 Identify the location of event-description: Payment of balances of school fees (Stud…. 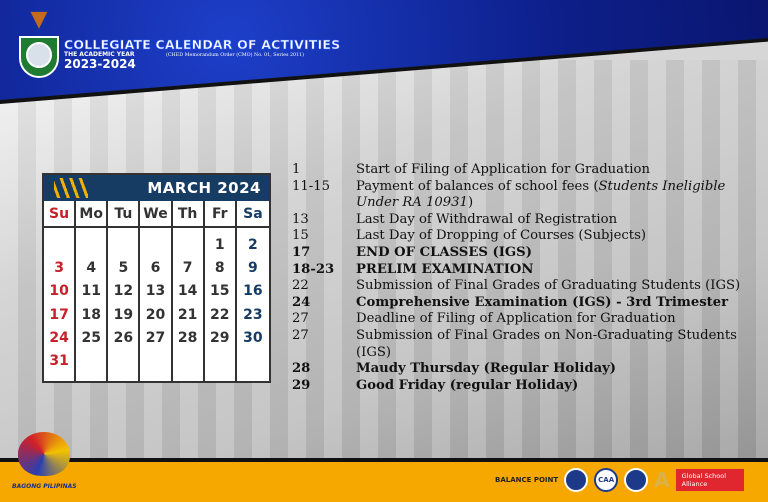
(541, 194).